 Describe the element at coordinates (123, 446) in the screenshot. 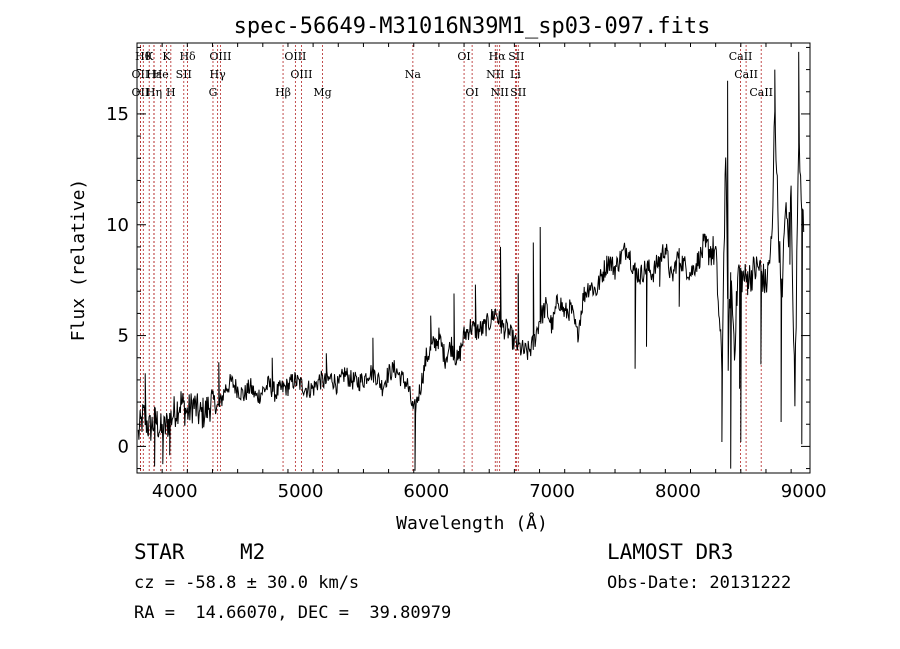

I see `y-tick-label-0: 0` at that location.